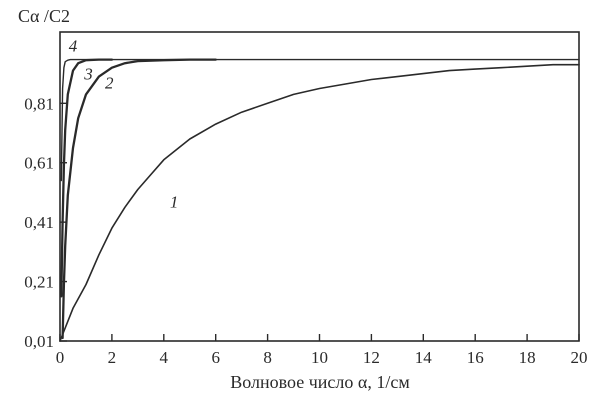 This screenshot has height=394, width=602. I want to click on x-tick-label: 12, so click(371, 357).